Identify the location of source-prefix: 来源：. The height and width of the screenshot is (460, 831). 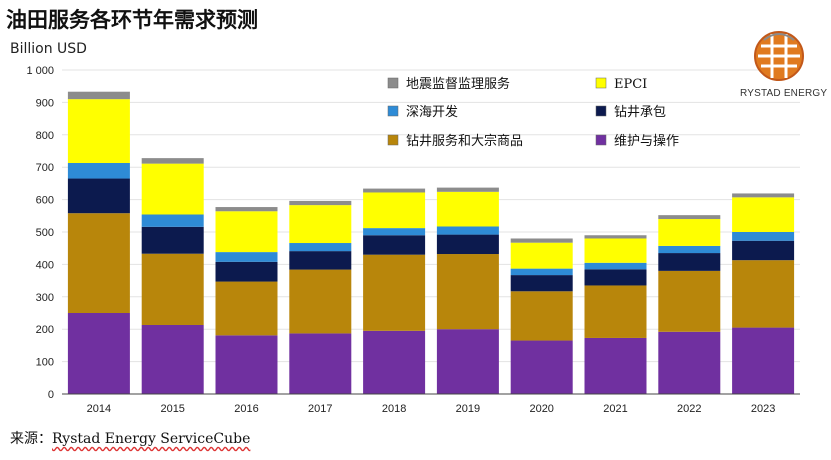
(31, 439).